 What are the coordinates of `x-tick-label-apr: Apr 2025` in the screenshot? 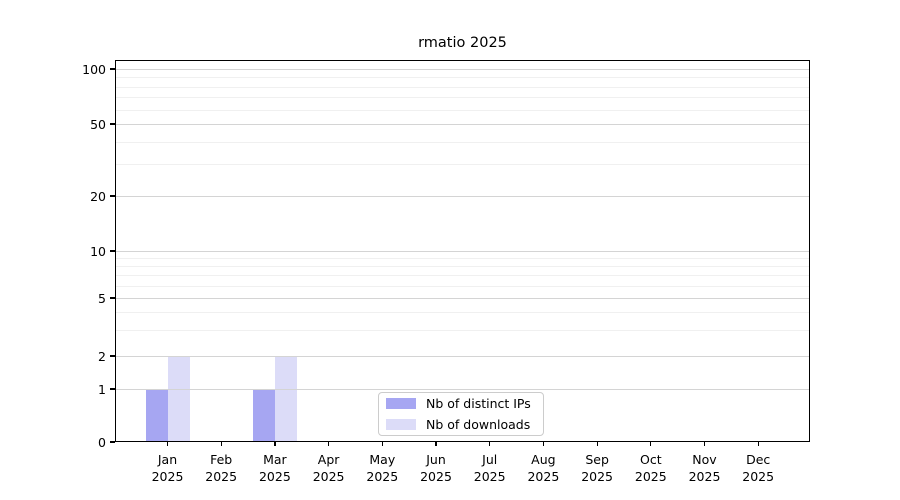 It's located at (328, 468).